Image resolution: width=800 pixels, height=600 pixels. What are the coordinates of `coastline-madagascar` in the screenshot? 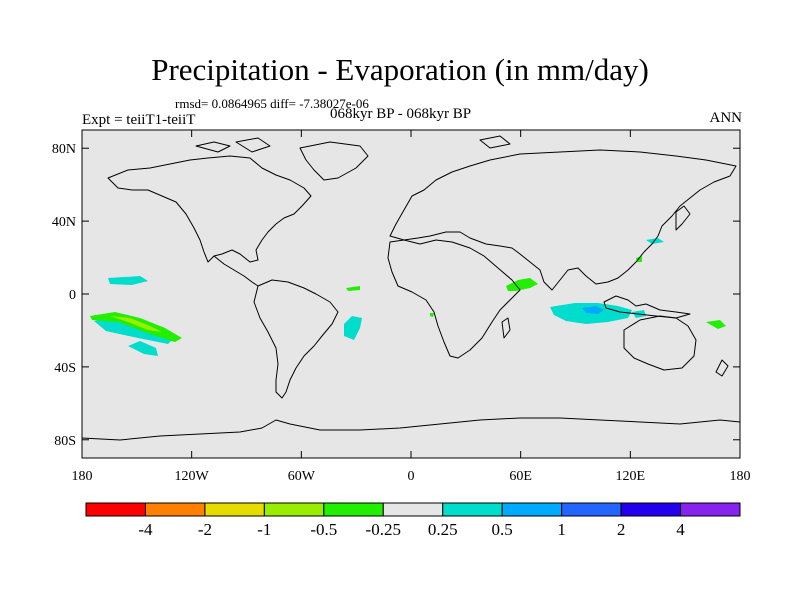 It's located at (506, 328).